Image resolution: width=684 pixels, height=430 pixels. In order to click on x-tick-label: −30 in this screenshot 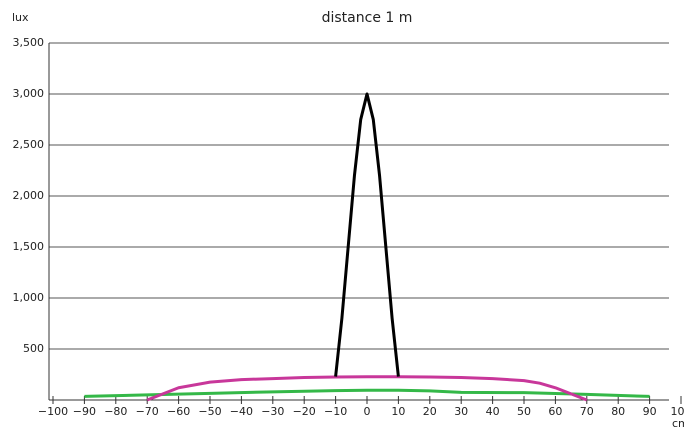, I will do `click(272, 411)`.